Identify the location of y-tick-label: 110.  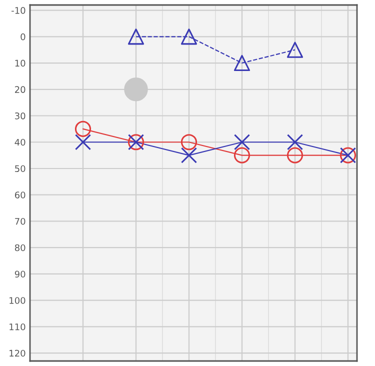
(18, 326).